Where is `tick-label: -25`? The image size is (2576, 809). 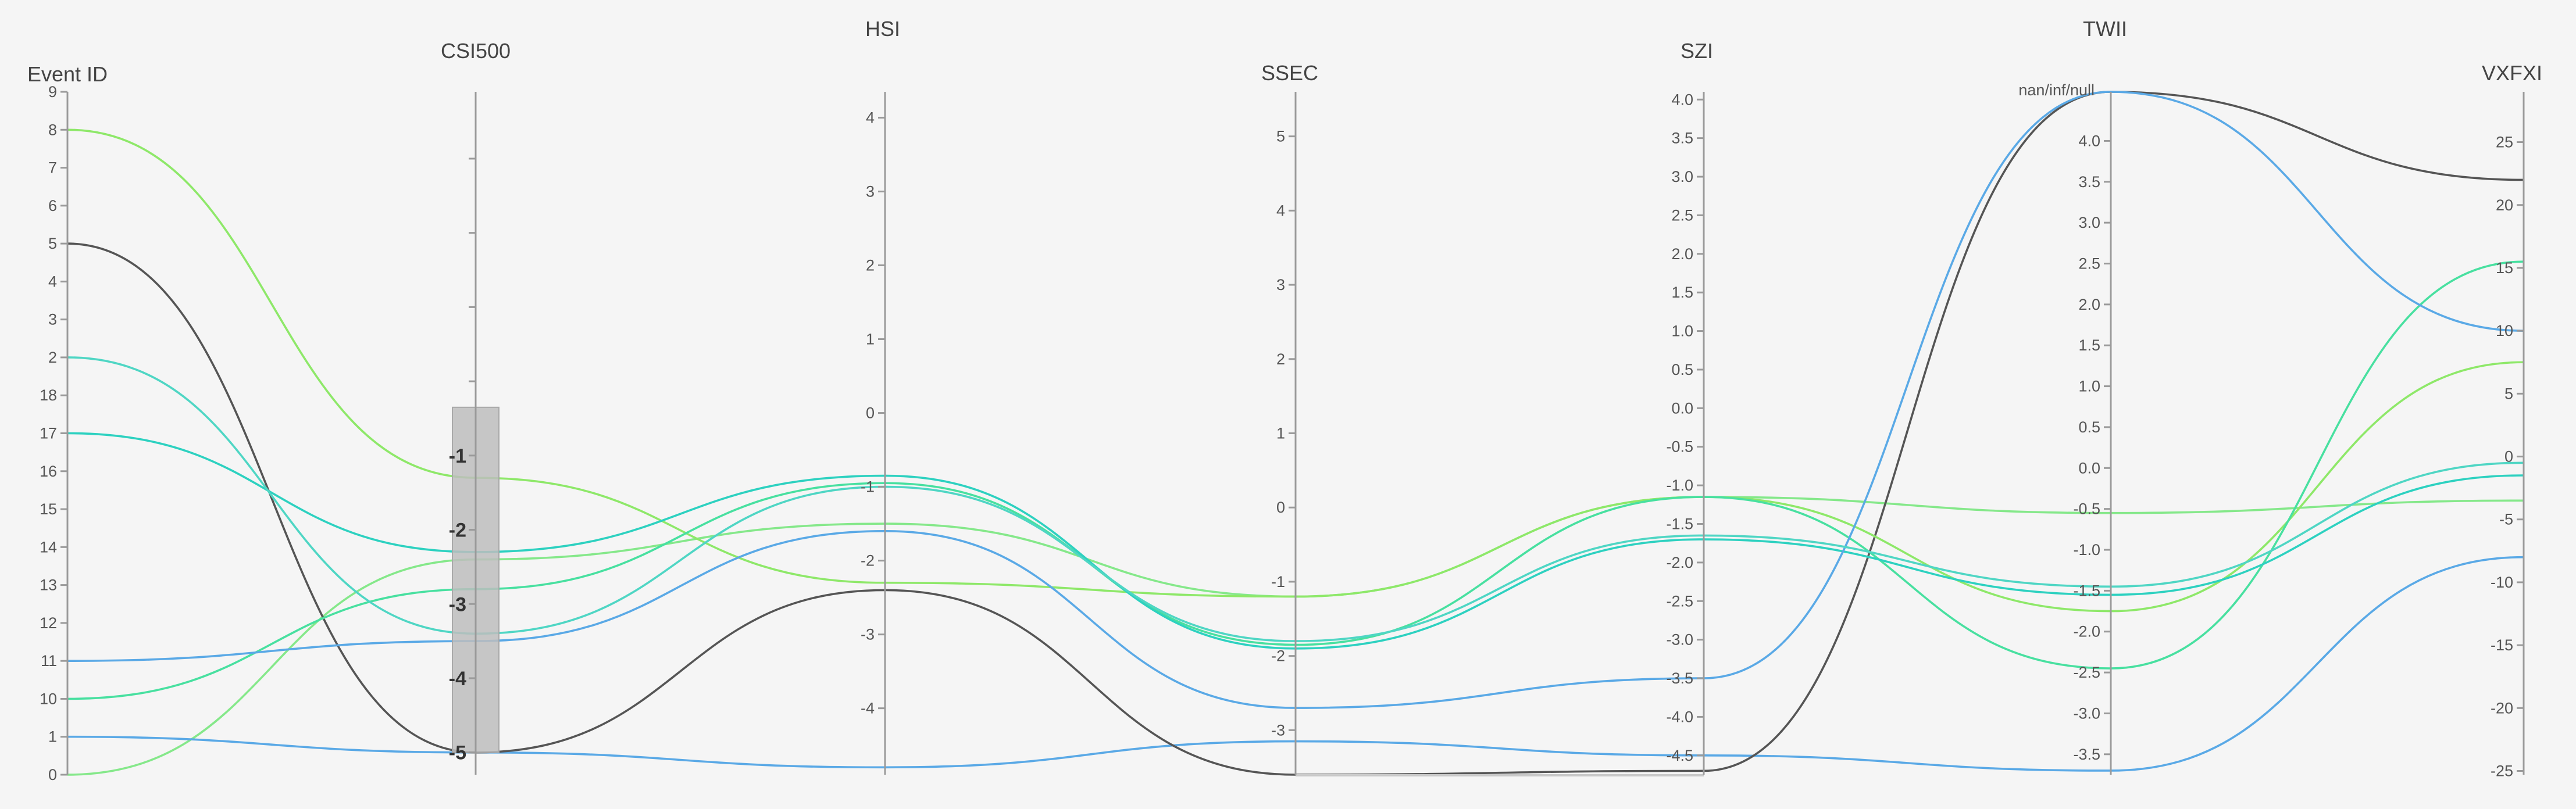 tick-label: -25 is located at coordinates (2502, 771).